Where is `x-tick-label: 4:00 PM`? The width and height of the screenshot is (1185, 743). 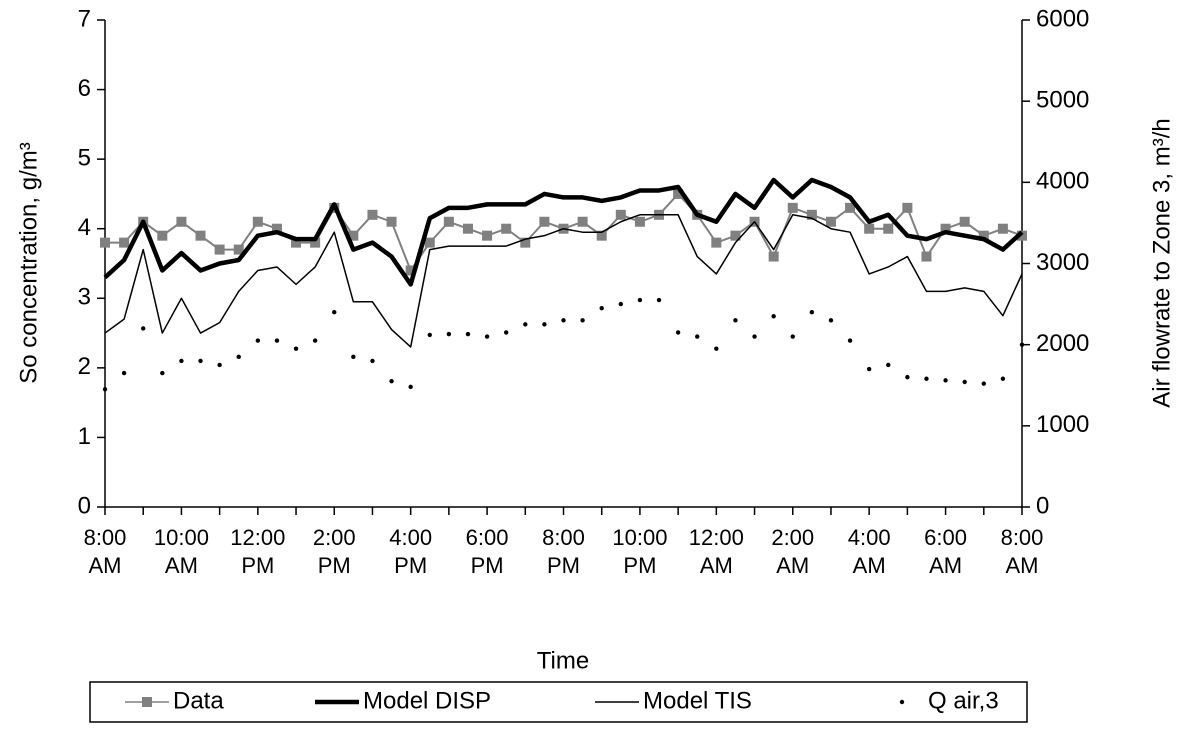 x-tick-label: 4:00 PM is located at coordinates (411, 551).